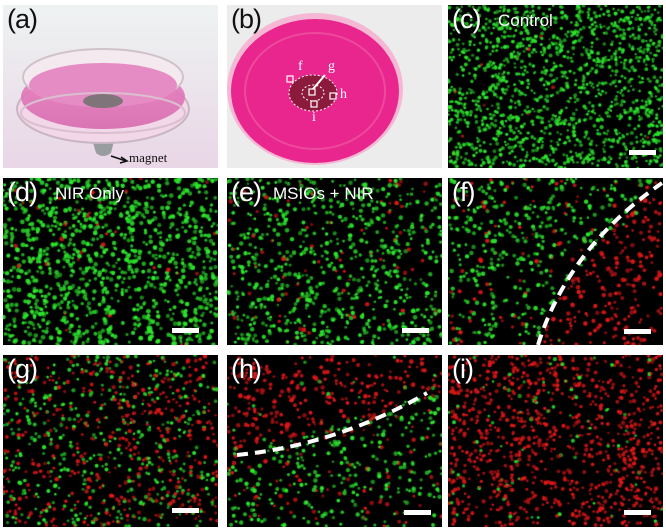 The height and width of the screenshot is (530, 666). I want to click on region-marker-g: g, so click(331, 66).